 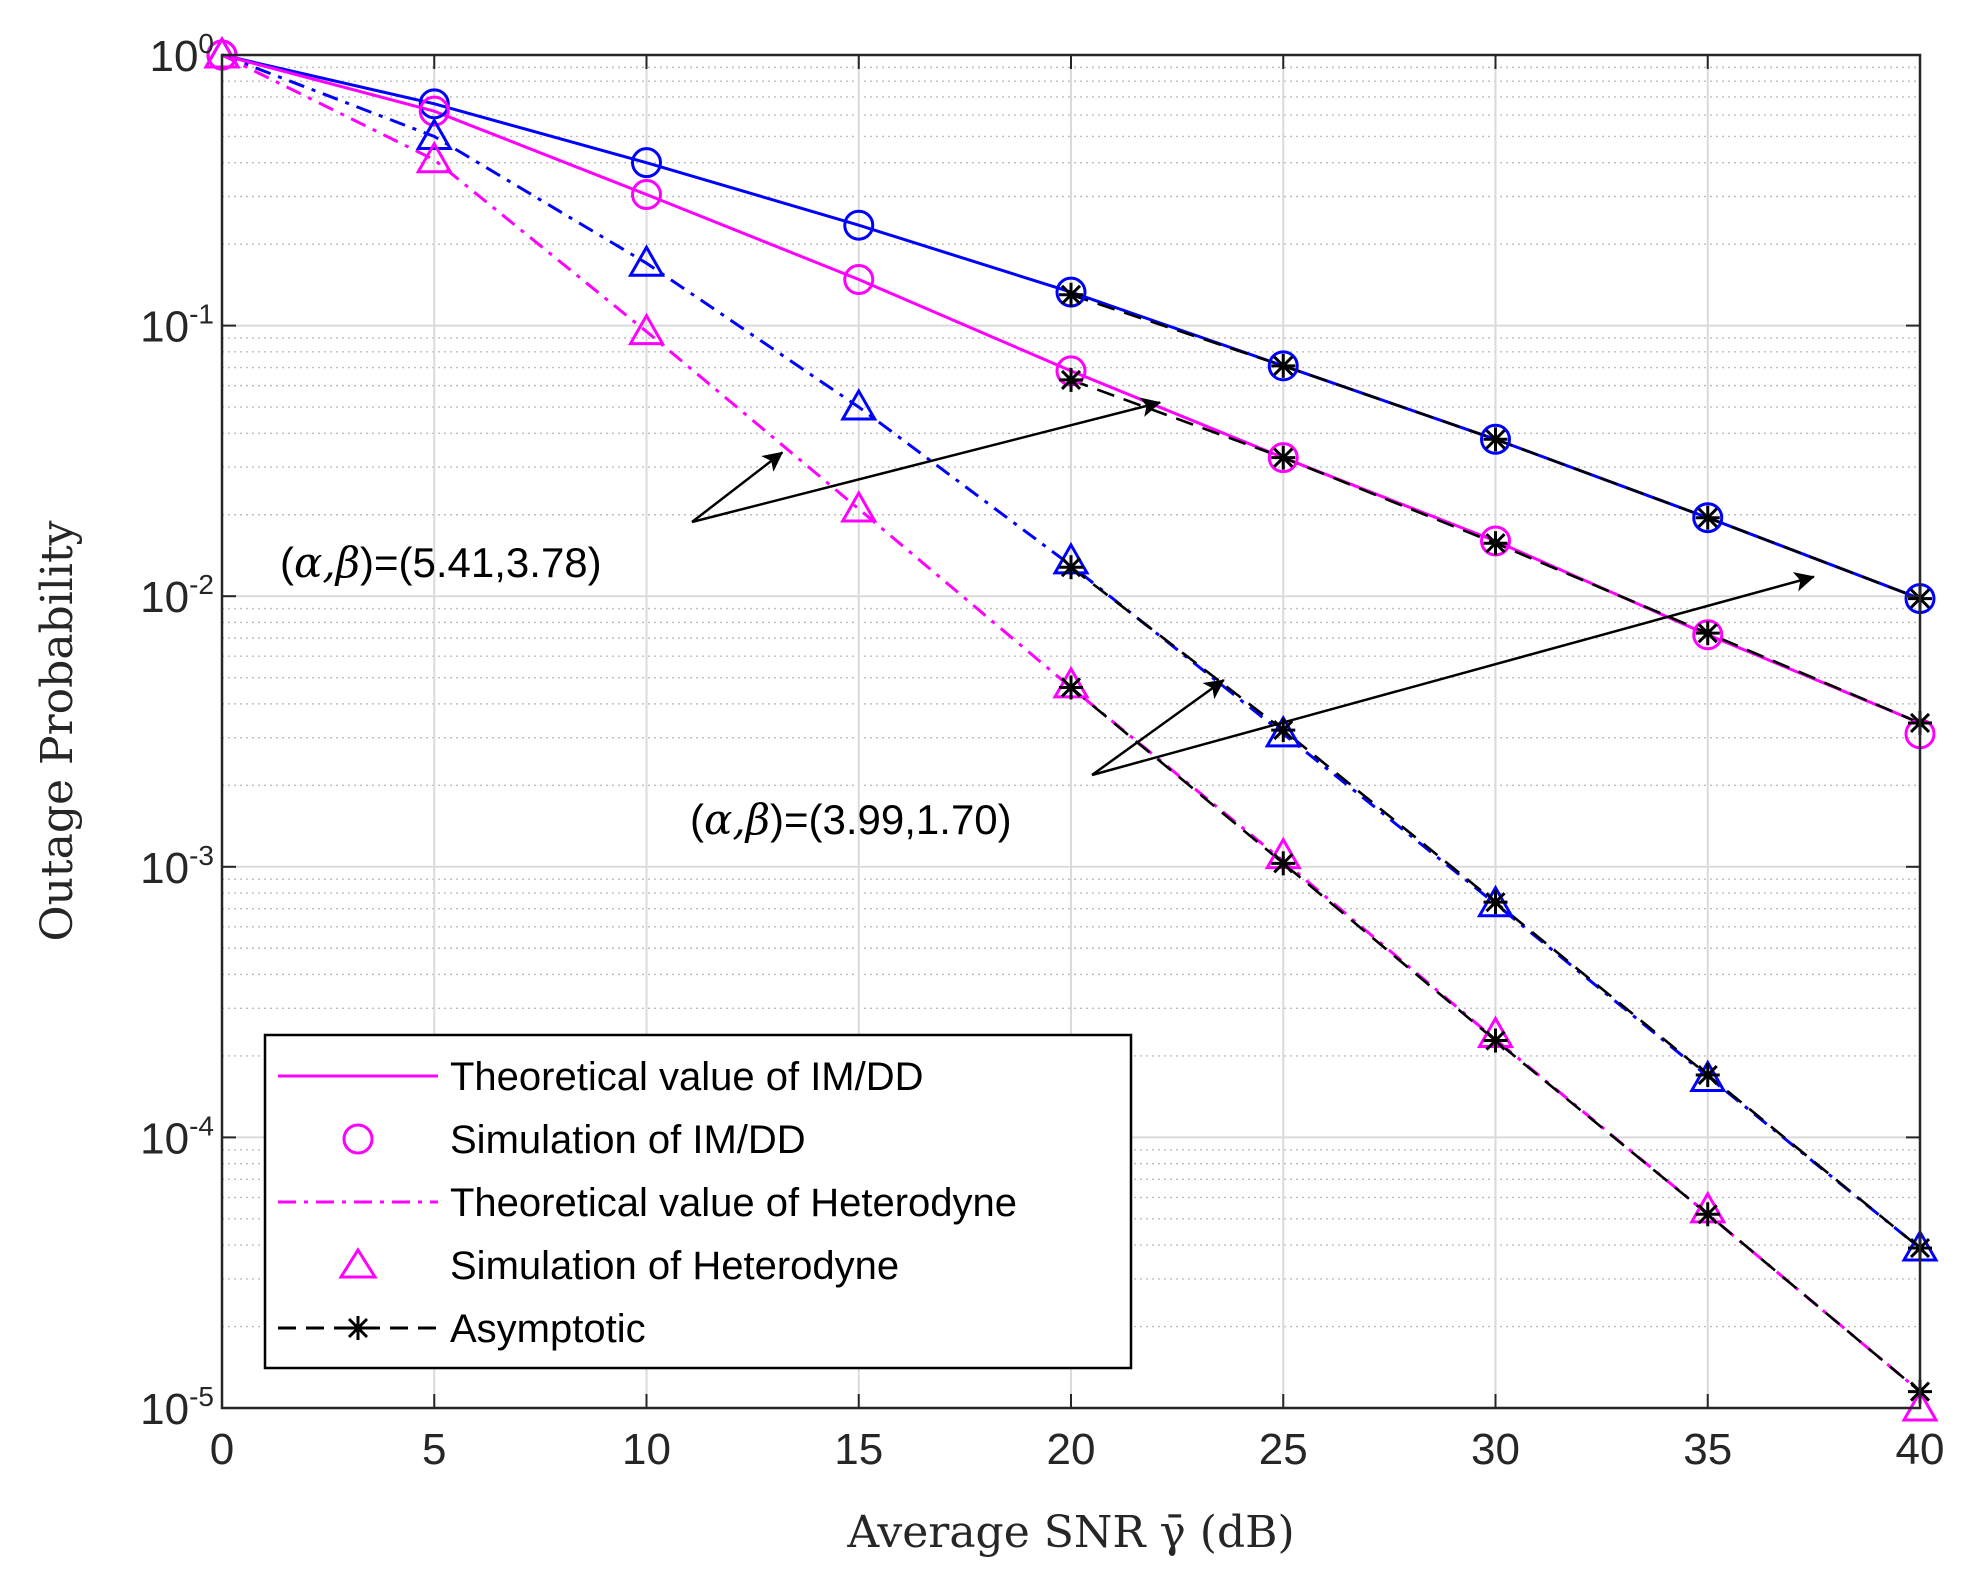 What do you see at coordinates (1707, 1449) in the screenshot?
I see `x-tick-label: 35` at bounding box center [1707, 1449].